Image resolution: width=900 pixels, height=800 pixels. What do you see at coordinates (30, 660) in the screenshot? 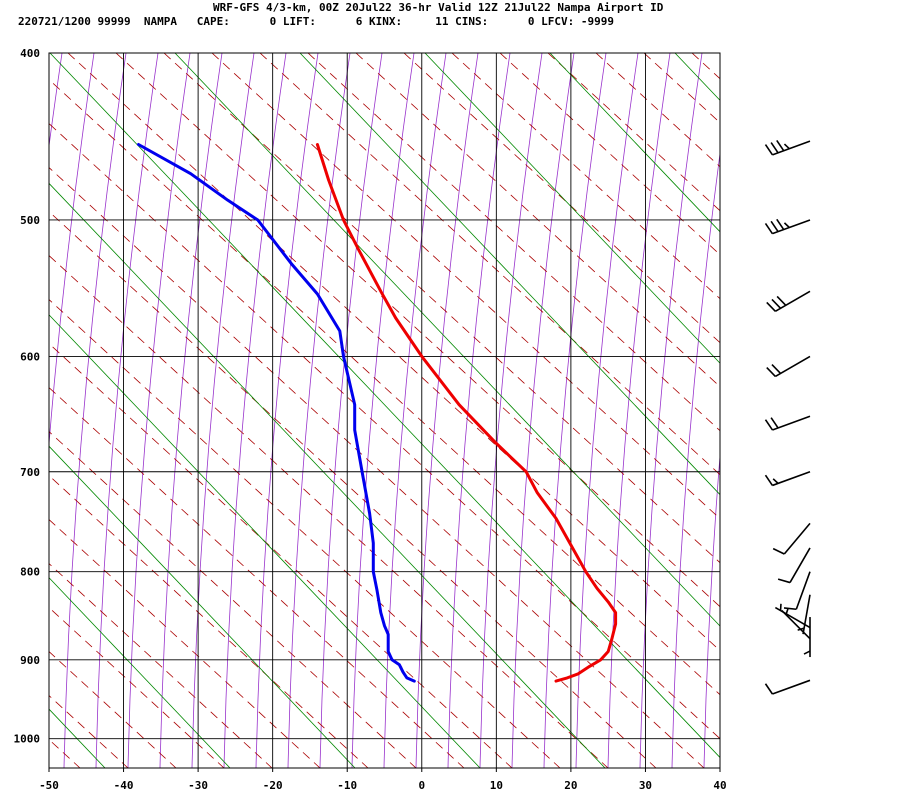
I see `pressure-tick-label: 900` at bounding box center [30, 660].